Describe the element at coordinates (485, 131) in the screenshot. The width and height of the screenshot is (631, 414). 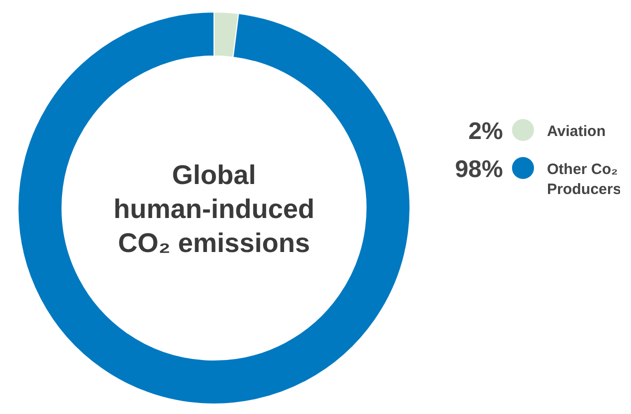
I see `data-label: 2%` at that location.